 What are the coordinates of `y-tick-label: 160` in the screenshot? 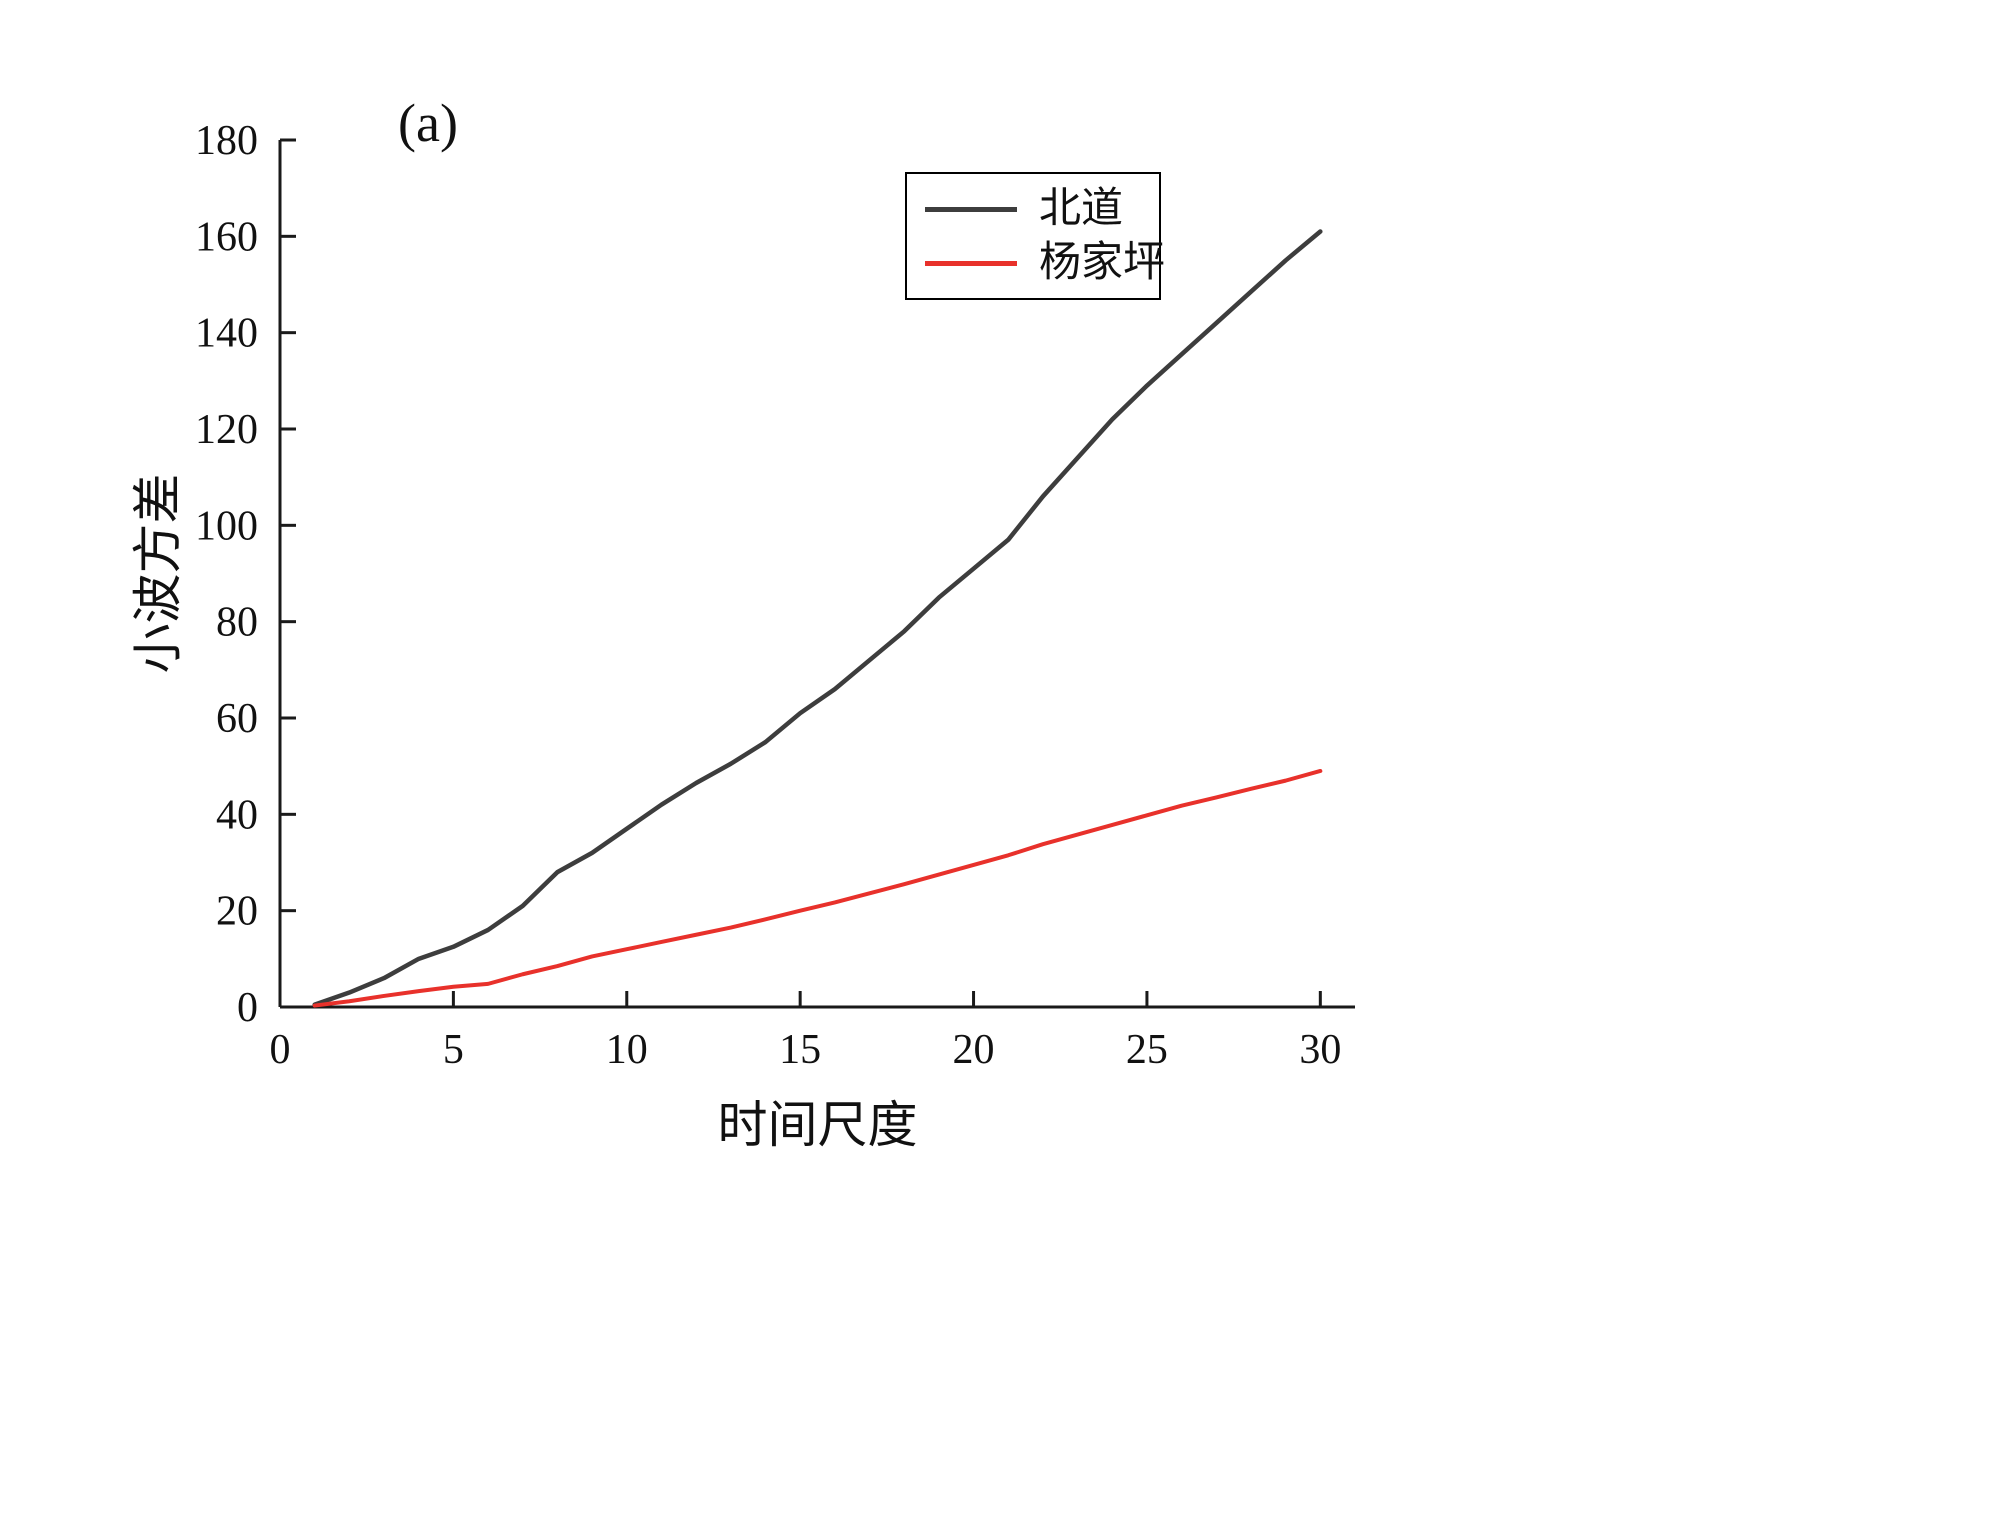 It's located at (226, 237).